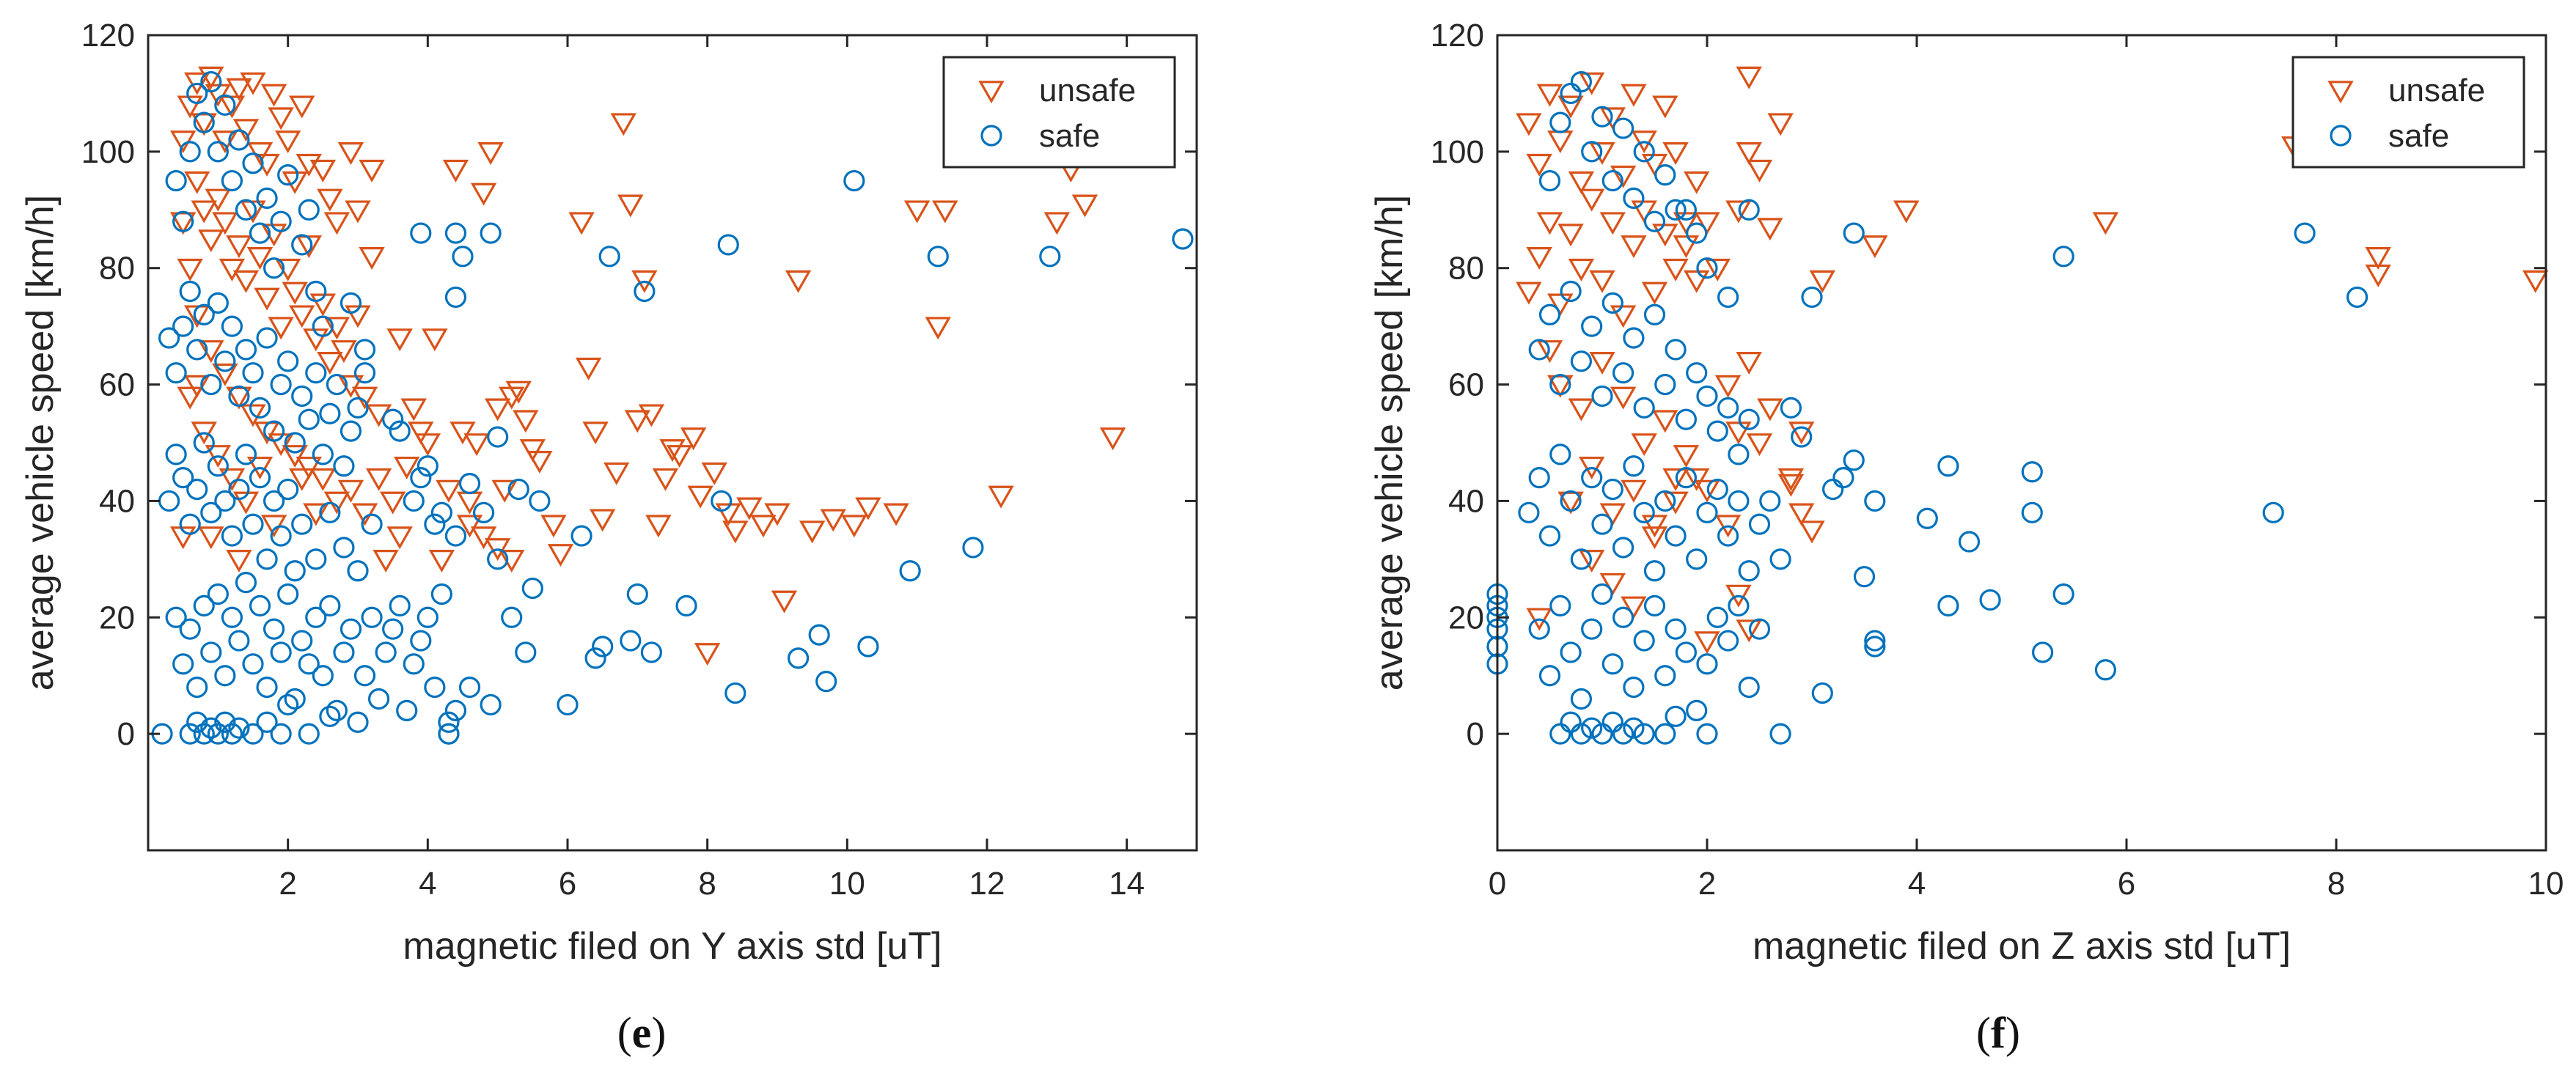 The image size is (2576, 1079). Describe the element at coordinates (2408, 112) in the screenshot. I see `legend: unsafe safe` at that location.